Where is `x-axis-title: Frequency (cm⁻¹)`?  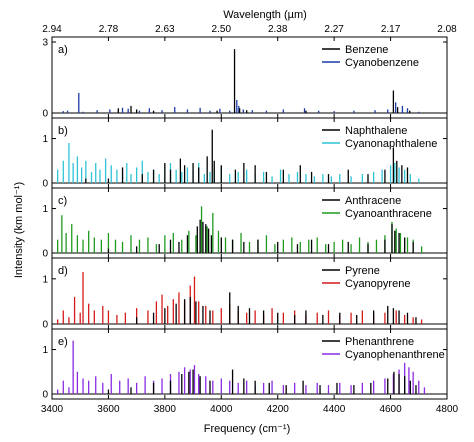
x-axis-title: Frequency (cm⁻¹) is located at coordinates (247, 429).